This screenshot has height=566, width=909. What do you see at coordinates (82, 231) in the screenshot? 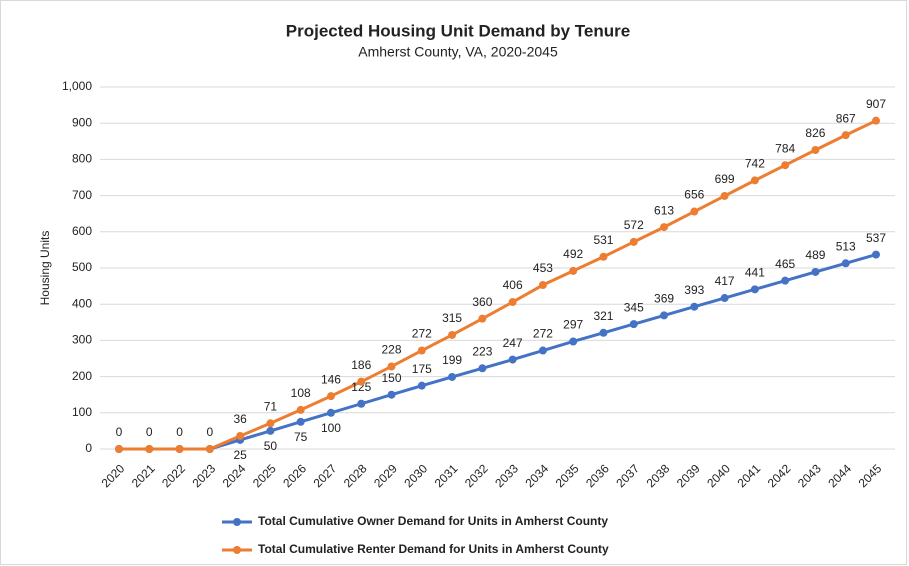
I see `y-tick-label: 600` at bounding box center [82, 231].